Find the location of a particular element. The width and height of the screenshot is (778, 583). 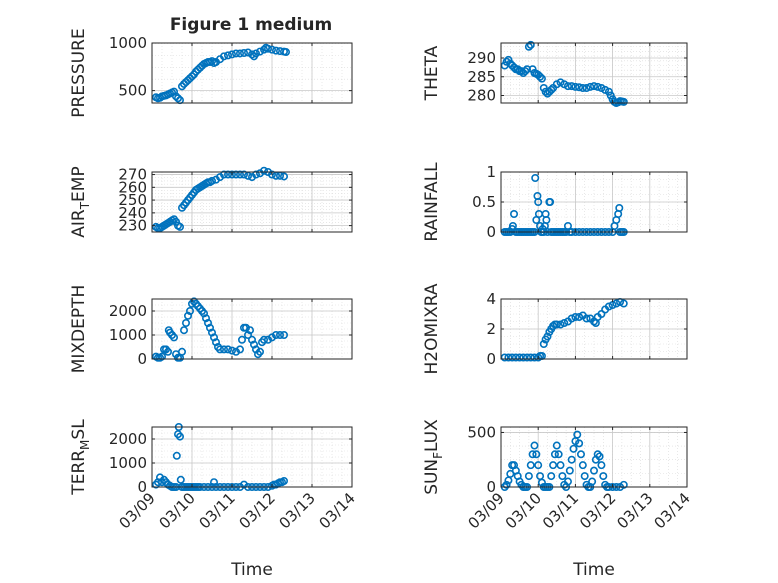

y-tick-label: 260 is located at coordinates (132, 187).